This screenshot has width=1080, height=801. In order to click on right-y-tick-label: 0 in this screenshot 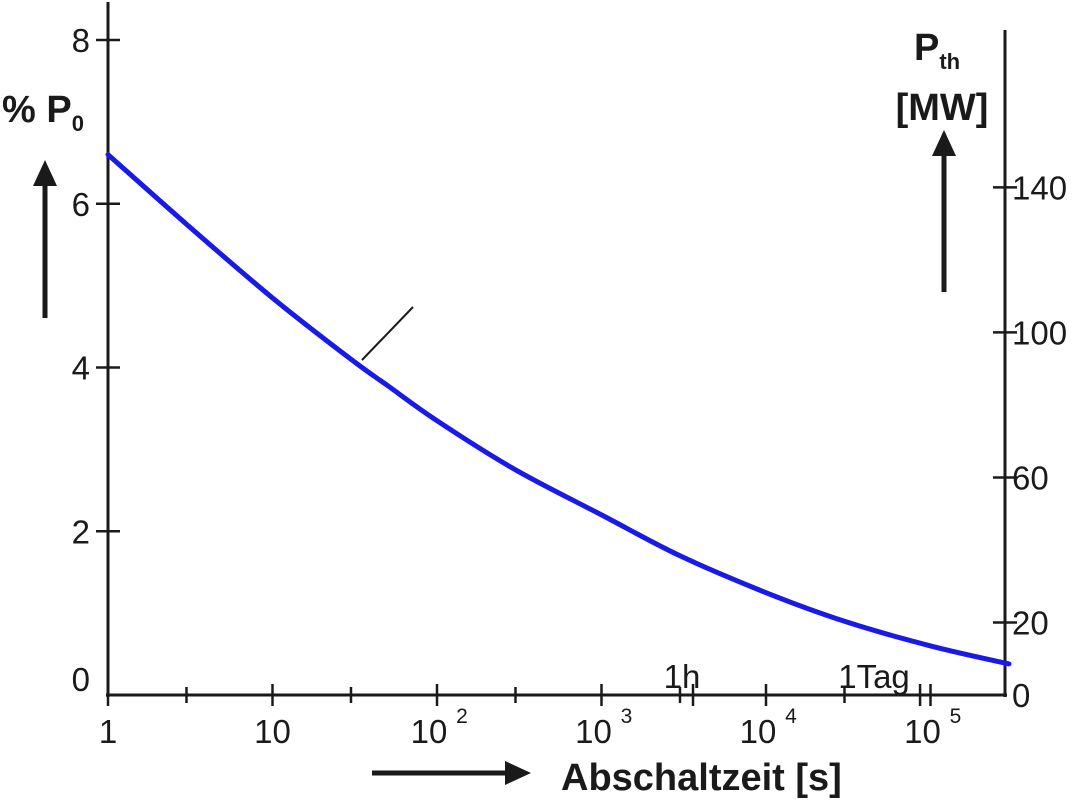, I will do `click(1021, 695)`.